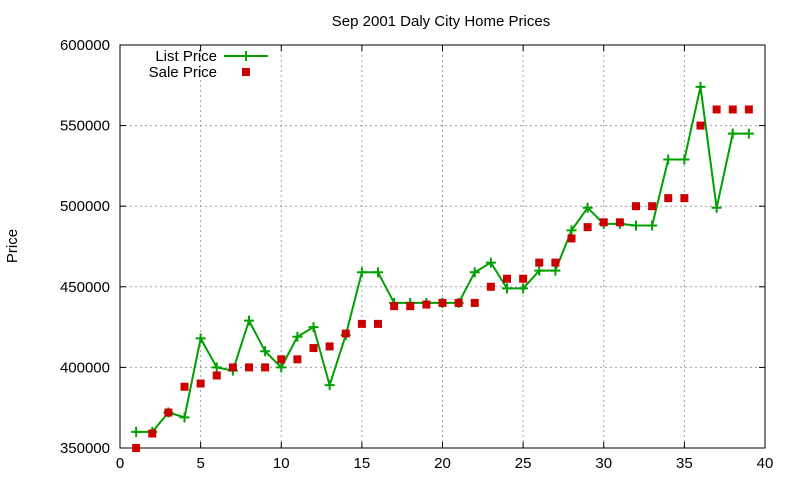  What do you see at coordinates (85, 45) in the screenshot?
I see `y-tick-label: 600000` at bounding box center [85, 45].